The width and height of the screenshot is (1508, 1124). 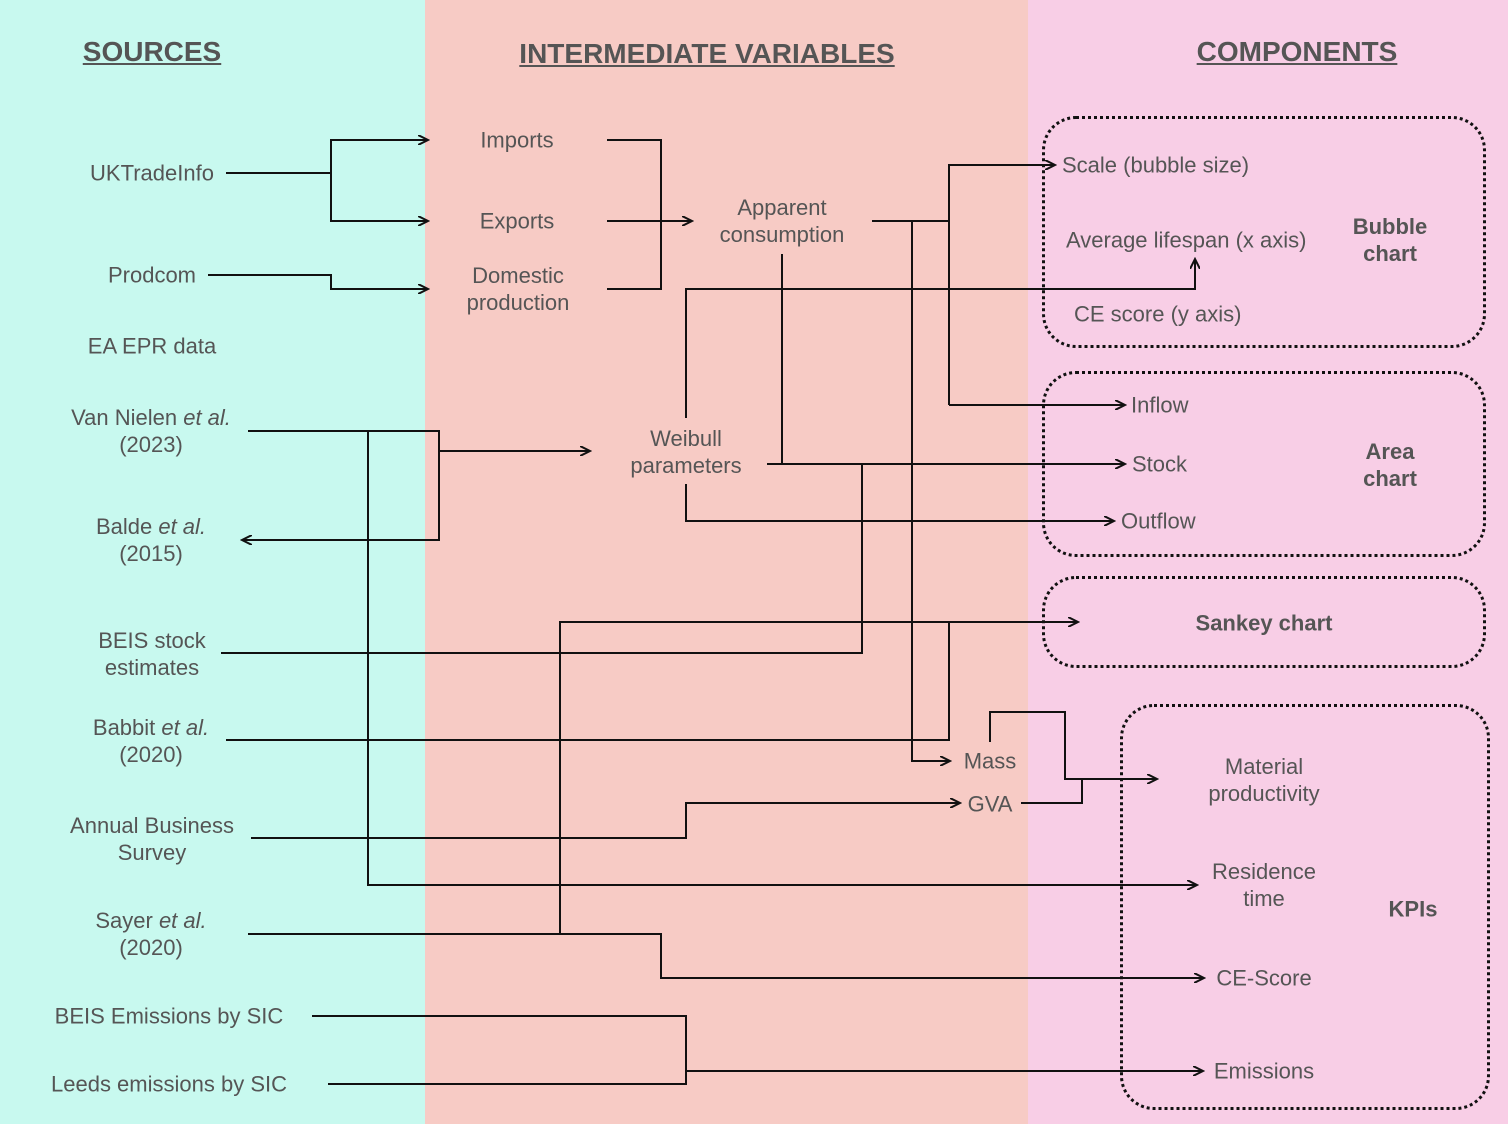 I want to click on comp-bubble-lifespan: Average lifespan (x axis), so click(x=1186, y=240).